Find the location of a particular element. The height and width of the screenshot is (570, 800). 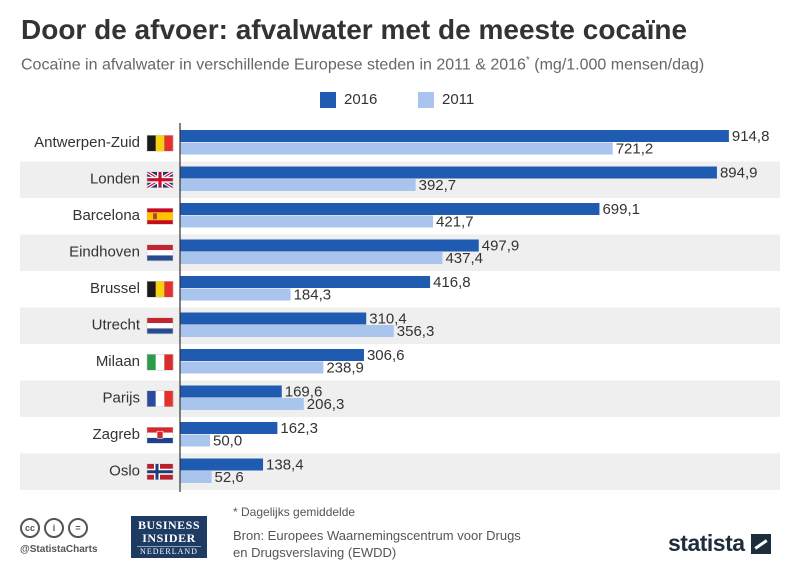

flag-cross-red is located at coordinates (160, 180).